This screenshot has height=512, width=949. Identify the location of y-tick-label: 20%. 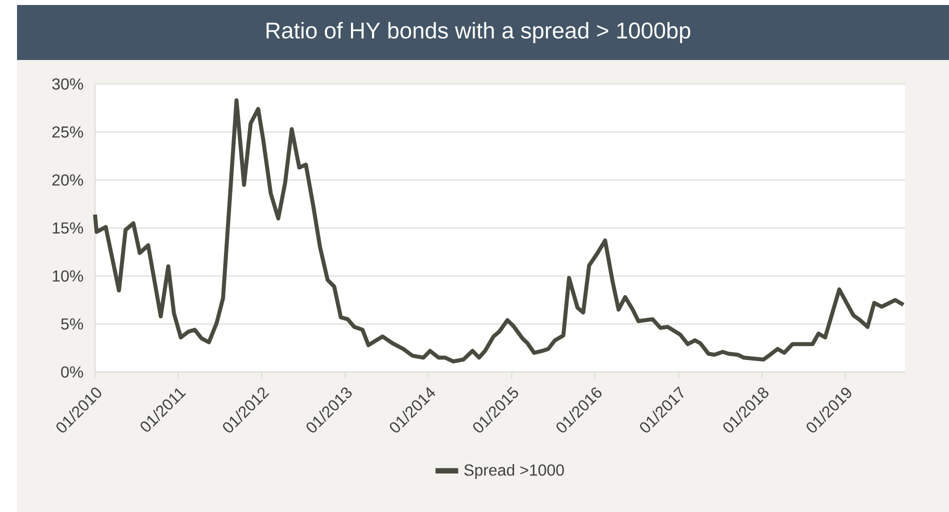
(68, 180).